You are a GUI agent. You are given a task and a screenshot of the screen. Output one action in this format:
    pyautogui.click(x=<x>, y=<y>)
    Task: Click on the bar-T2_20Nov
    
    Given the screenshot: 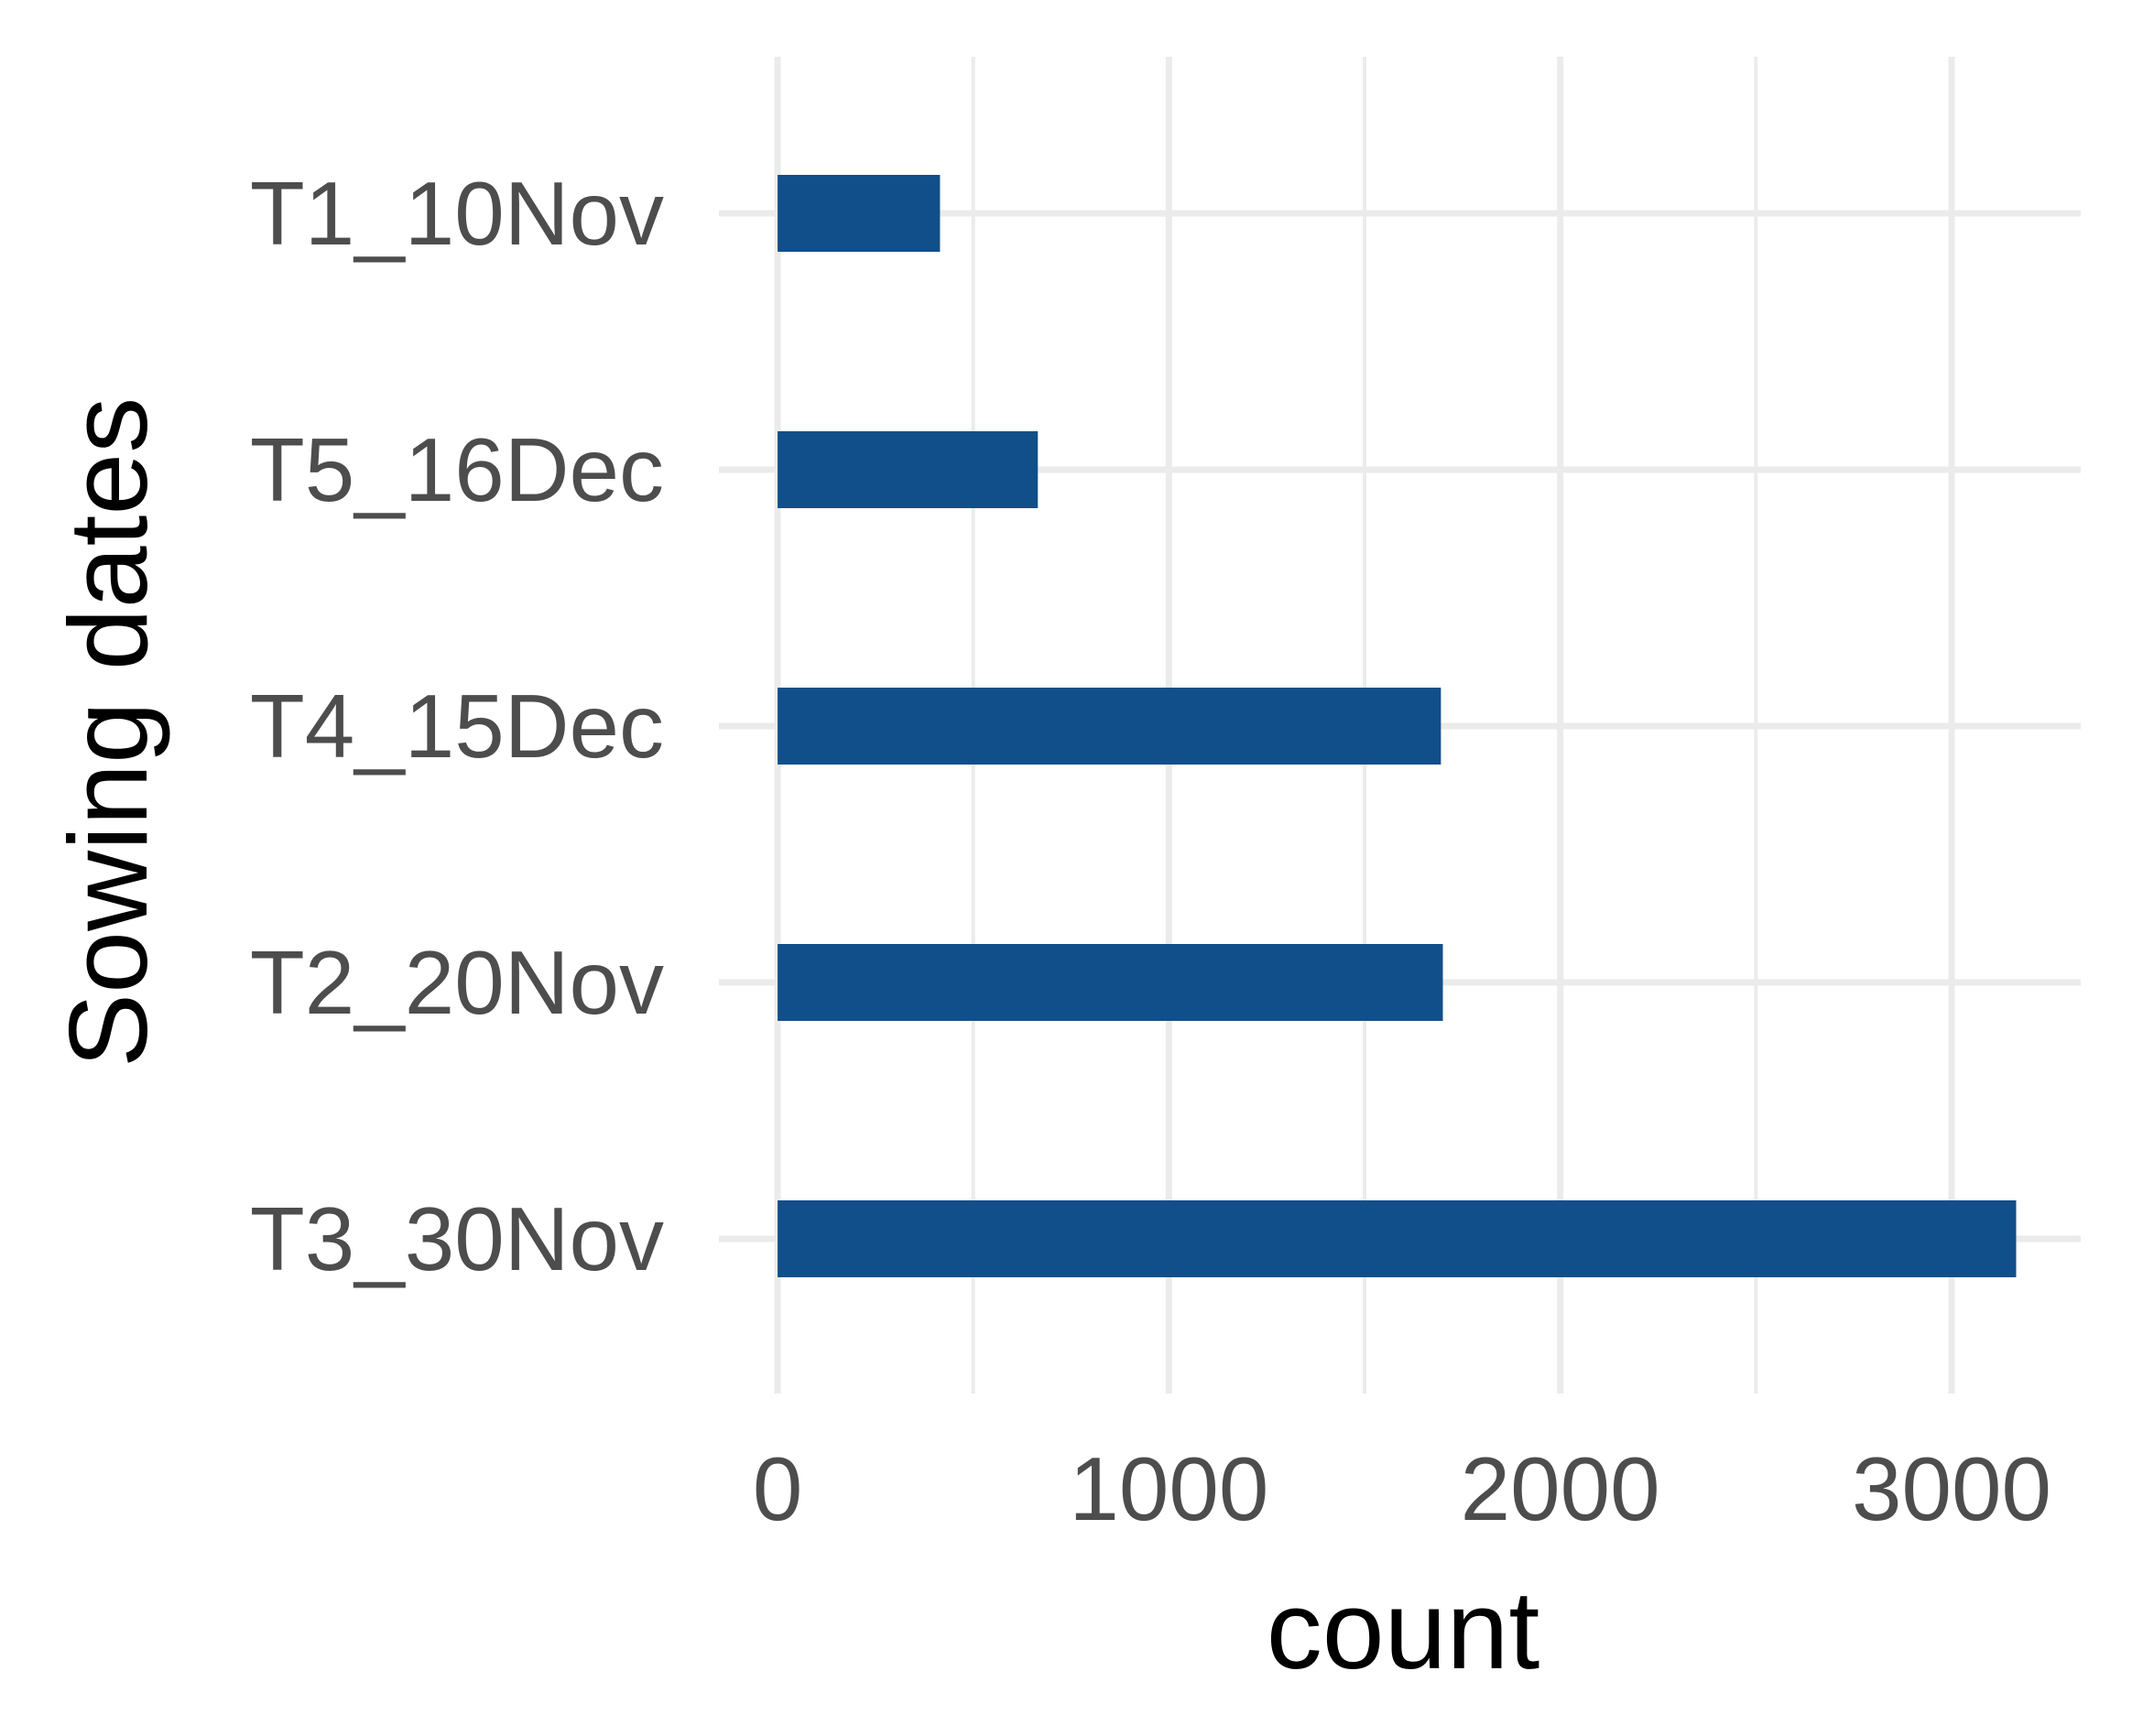 What is the action you would take?
    pyautogui.click(x=1110, y=982)
    